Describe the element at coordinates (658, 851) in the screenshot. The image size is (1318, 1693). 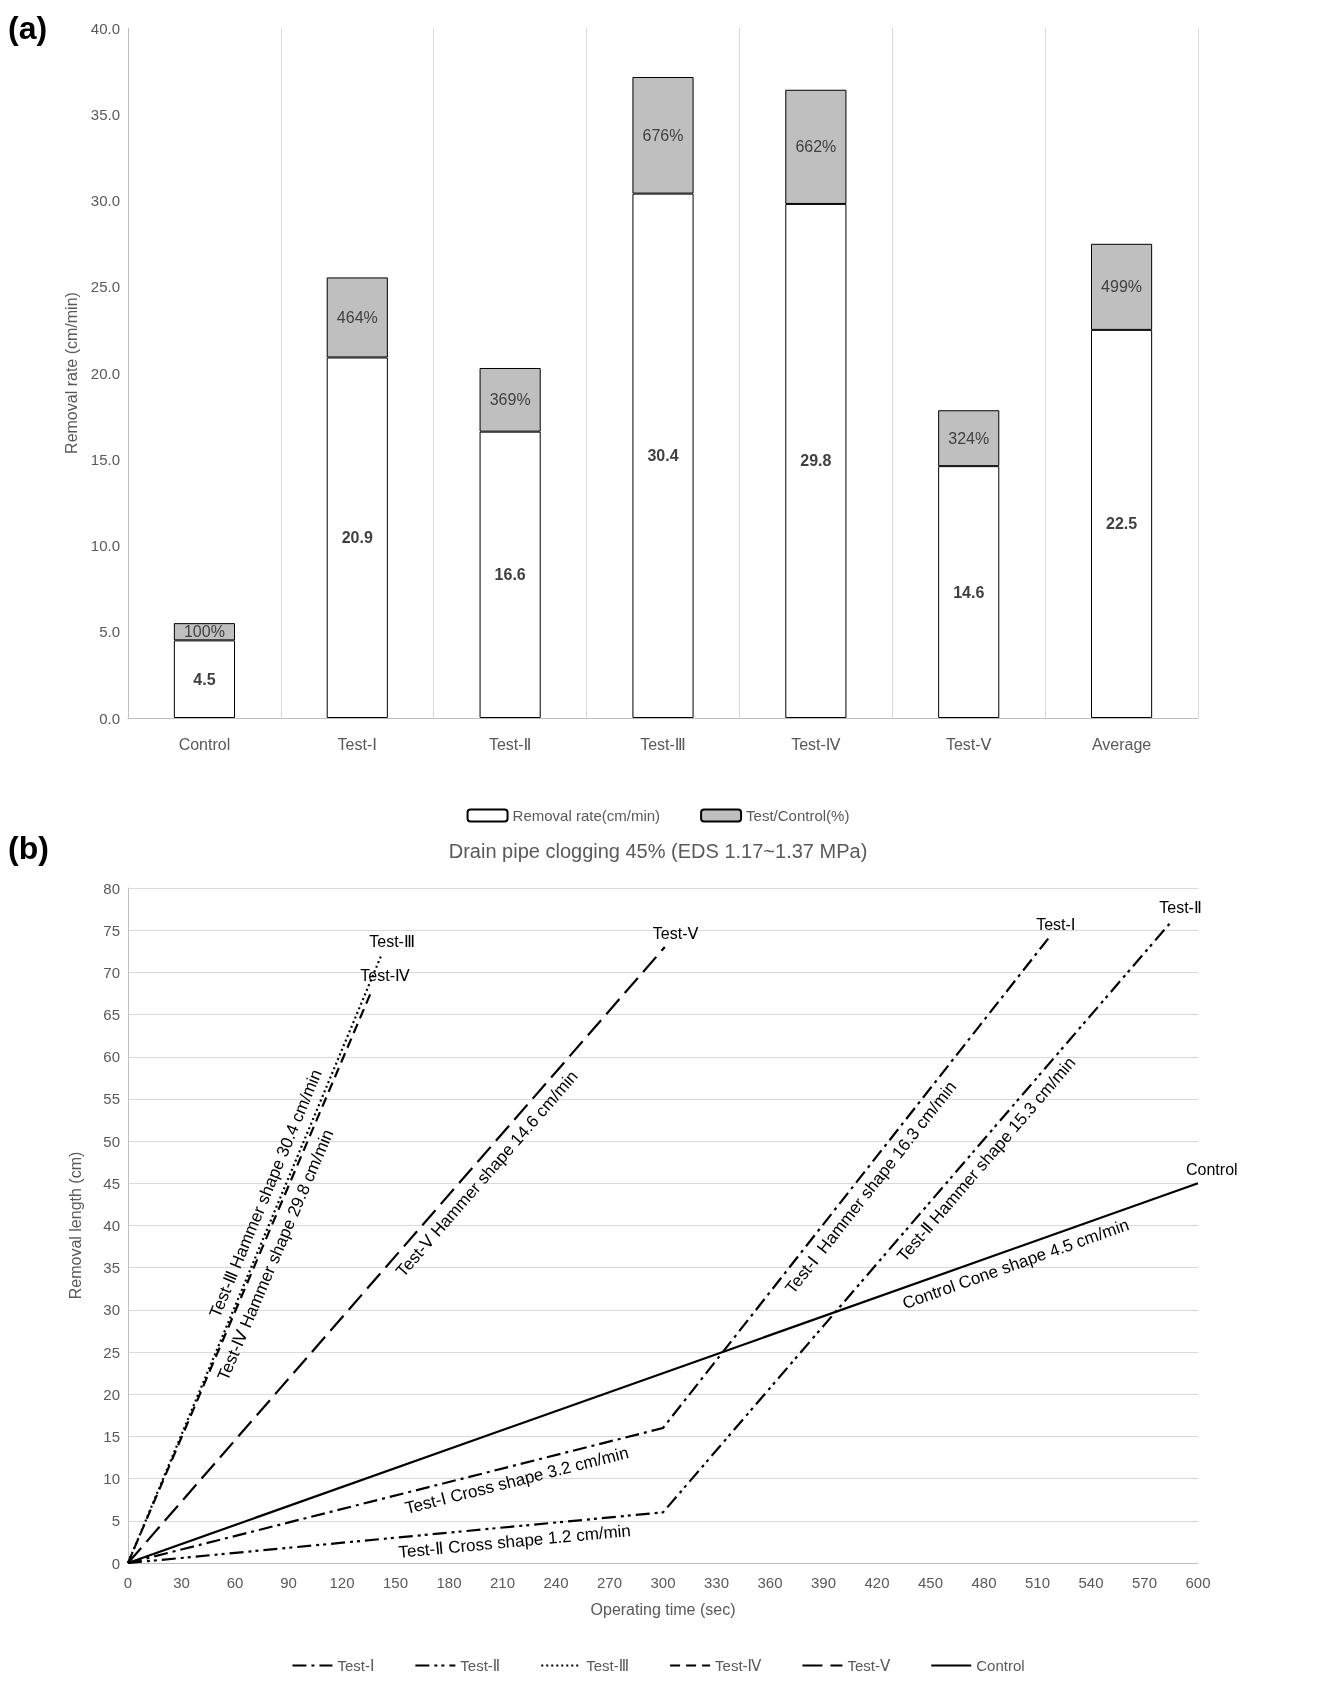
I see `chart-title: Drain pipe clogging 45% (EDS 1.17~1.37 MPa)` at that location.